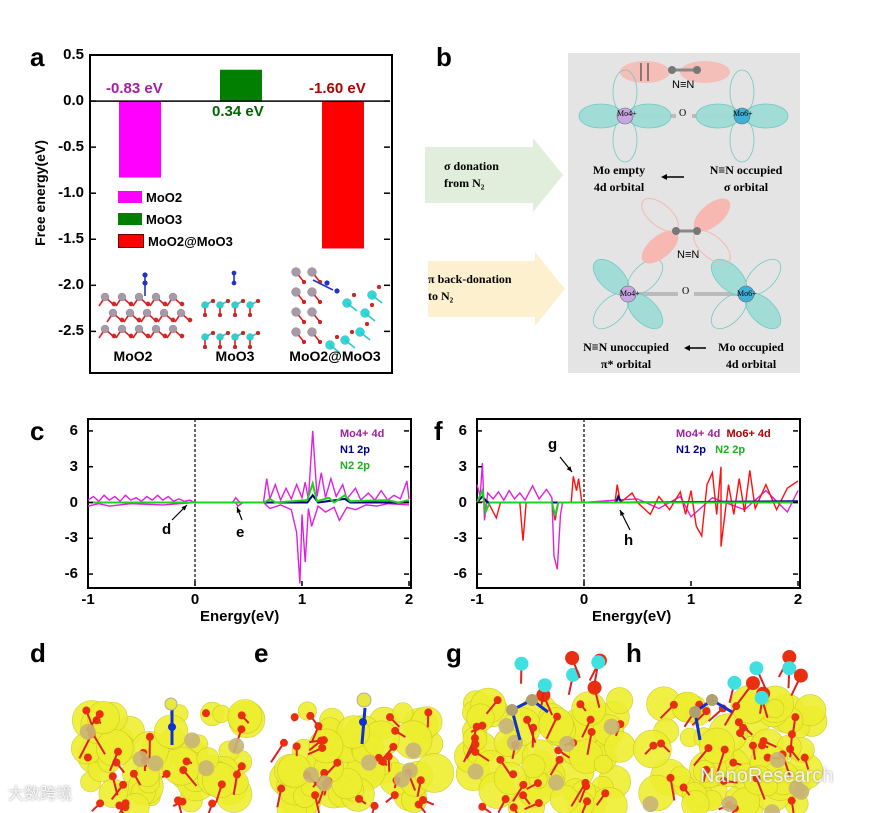 This screenshot has width=869, height=813. What do you see at coordinates (569, 469) in the screenshot?
I see `arrow-head-icon` at bounding box center [569, 469].